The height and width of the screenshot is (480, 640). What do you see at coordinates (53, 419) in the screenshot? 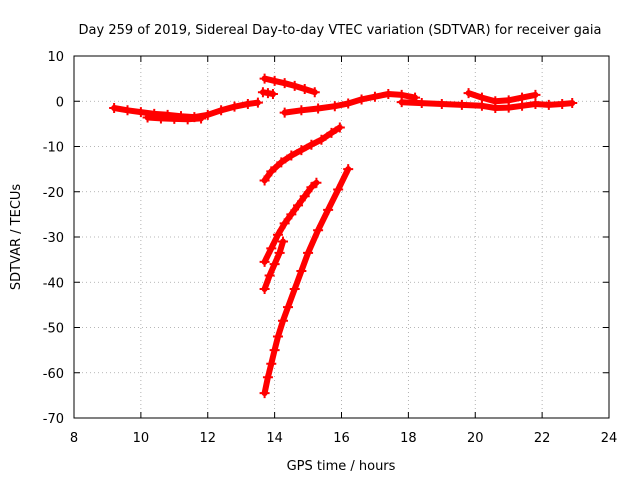
I see `y-tick-label: -70` at bounding box center [53, 419].